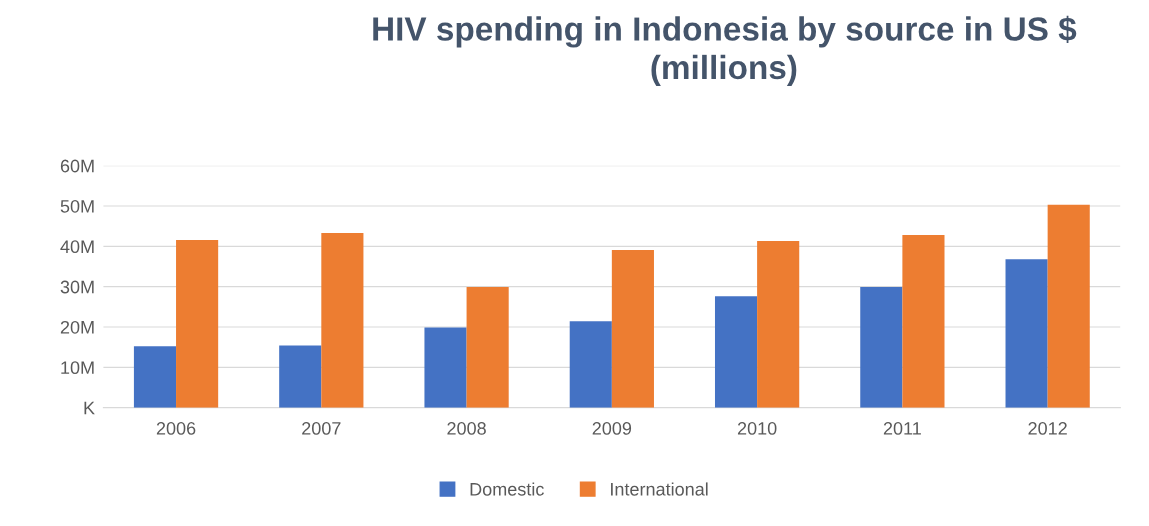 This screenshot has height=526, width=1149. Describe the element at coordinates (77, 247) in the screenshot. I see `y-tick-label: 40M` at that location.